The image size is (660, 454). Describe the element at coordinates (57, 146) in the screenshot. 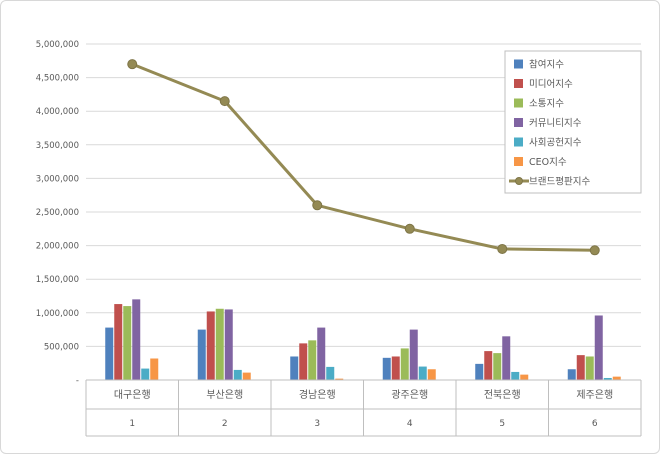

I see `y-axis-label: 3,500,000` at that location.